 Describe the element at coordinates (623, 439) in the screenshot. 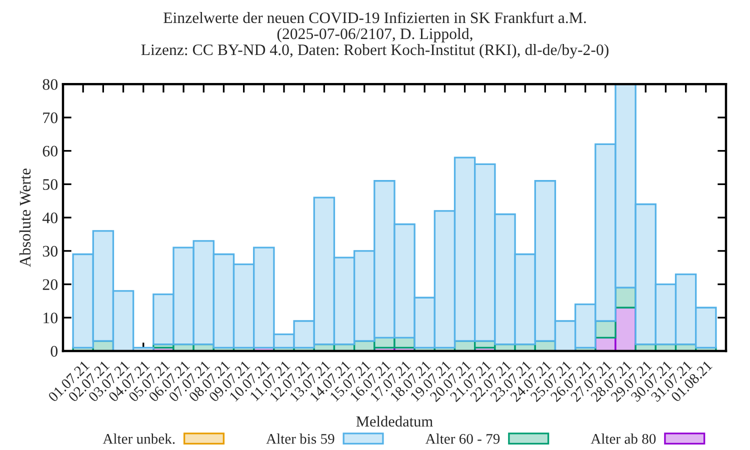

I see `legend-label: Alter ab 80` at that location.